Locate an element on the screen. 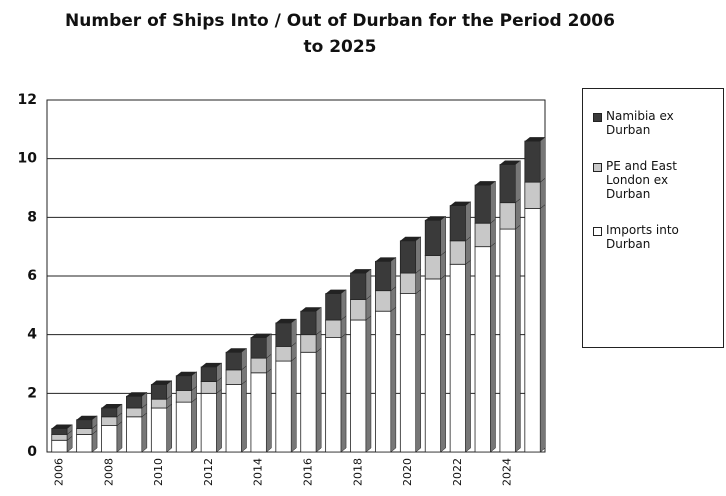 The width and height of the screenshot is (726, 496). x-tick-label: 2014 is located at coordinates (258, 472).